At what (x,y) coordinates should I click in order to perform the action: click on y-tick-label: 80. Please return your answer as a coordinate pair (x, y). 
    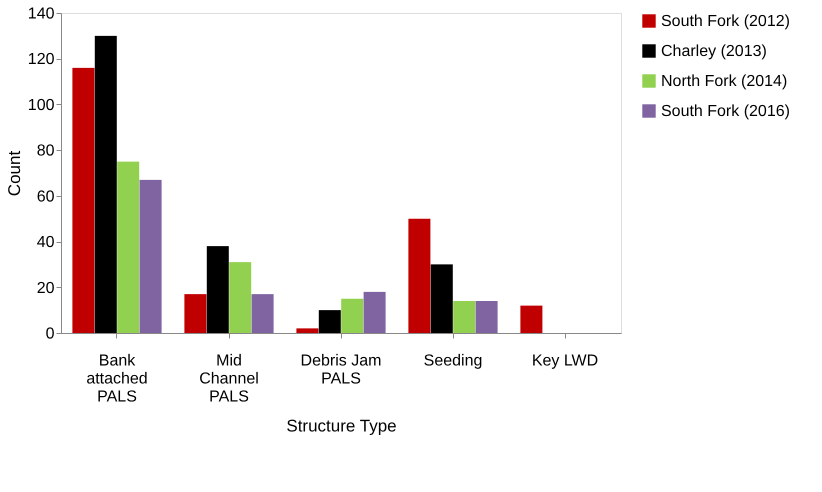
    Looking at the image, I should click on (45, 151).